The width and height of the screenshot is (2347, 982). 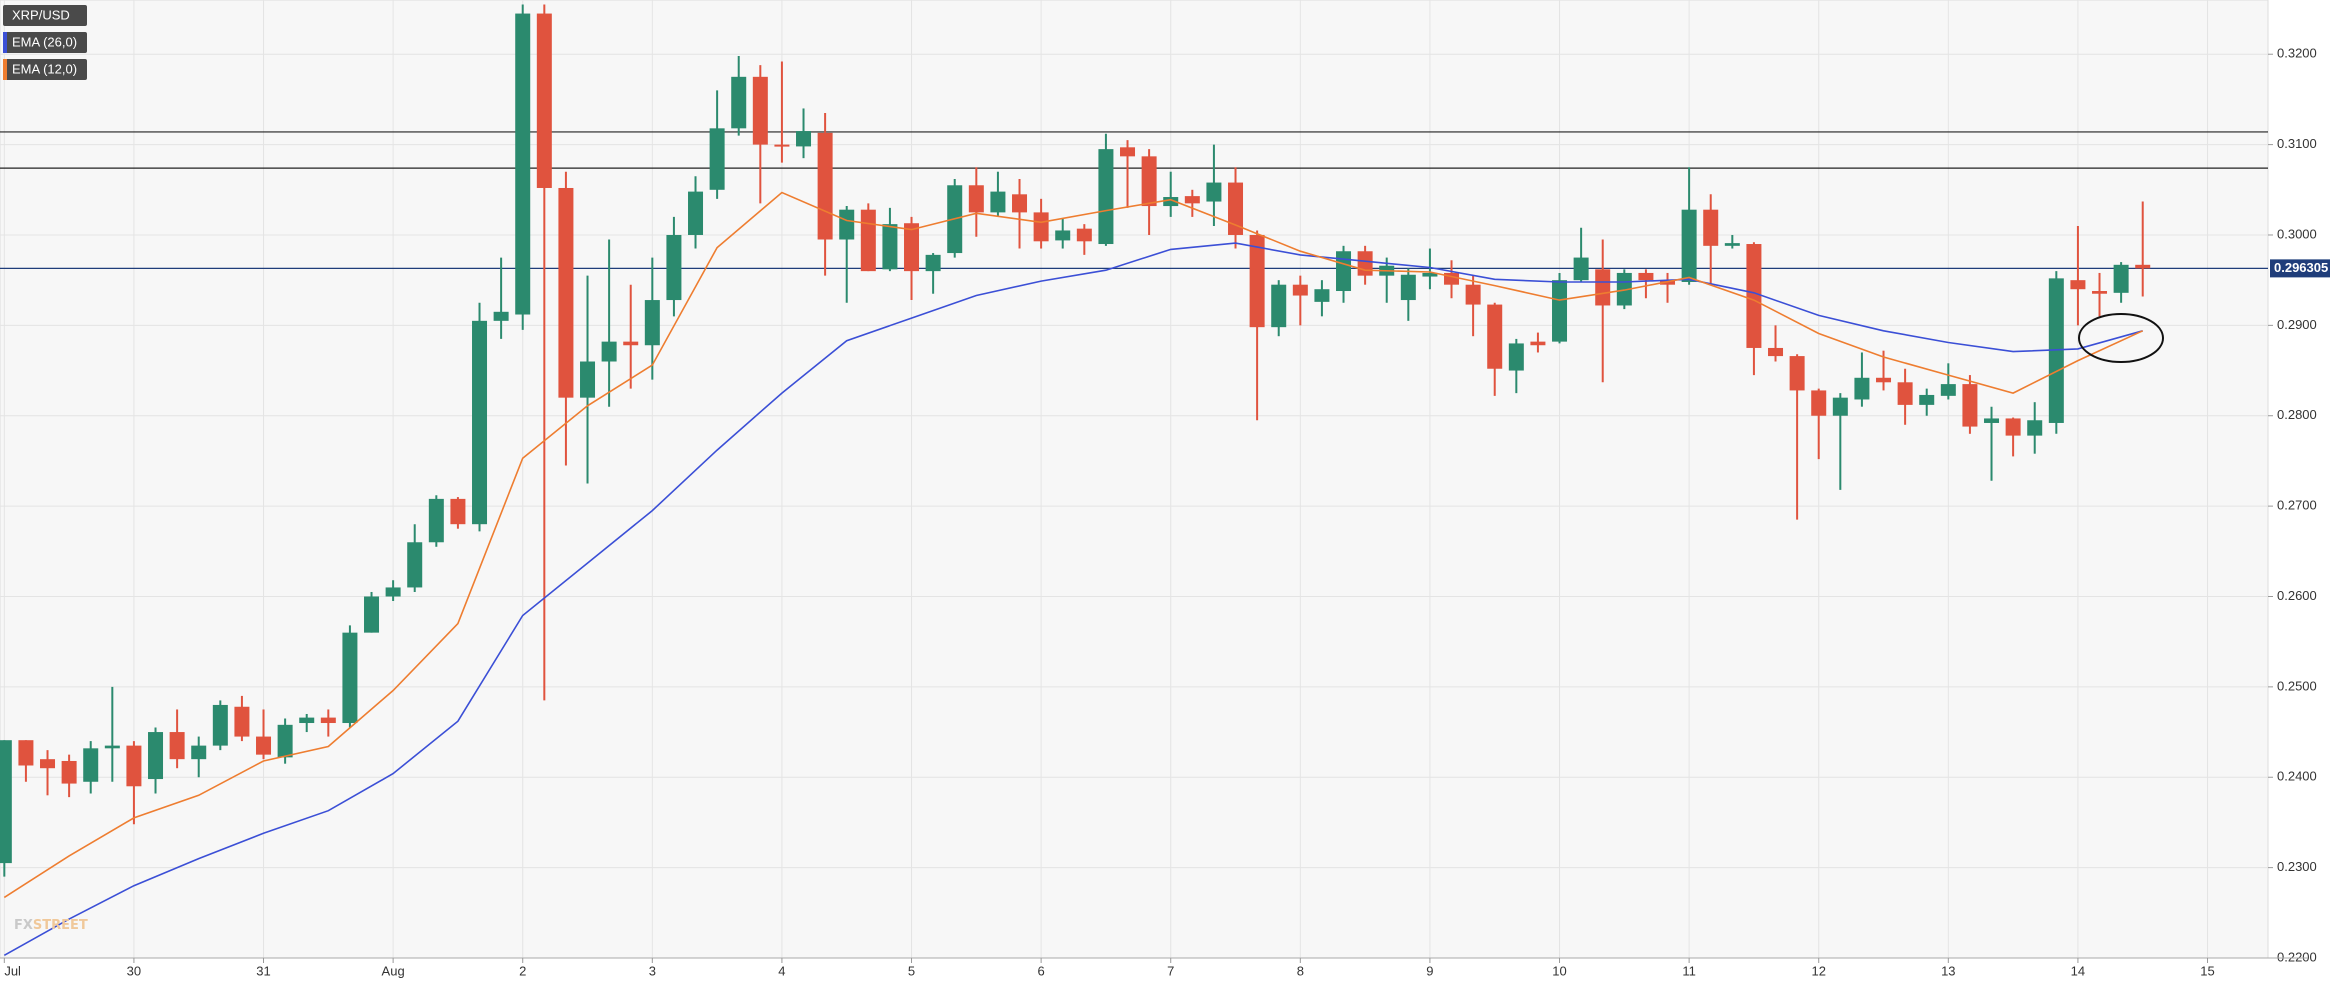 I want to click on y-tick-label: 0.3100, so click(x=2297, y=143).